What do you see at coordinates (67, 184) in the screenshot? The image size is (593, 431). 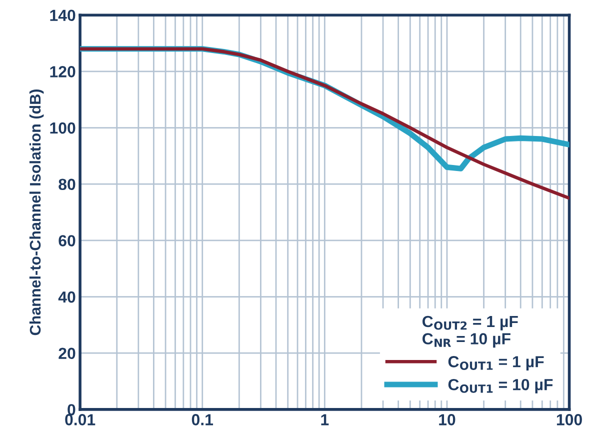 I see `y-tick-label: 80` at bounding box center [67, 184].